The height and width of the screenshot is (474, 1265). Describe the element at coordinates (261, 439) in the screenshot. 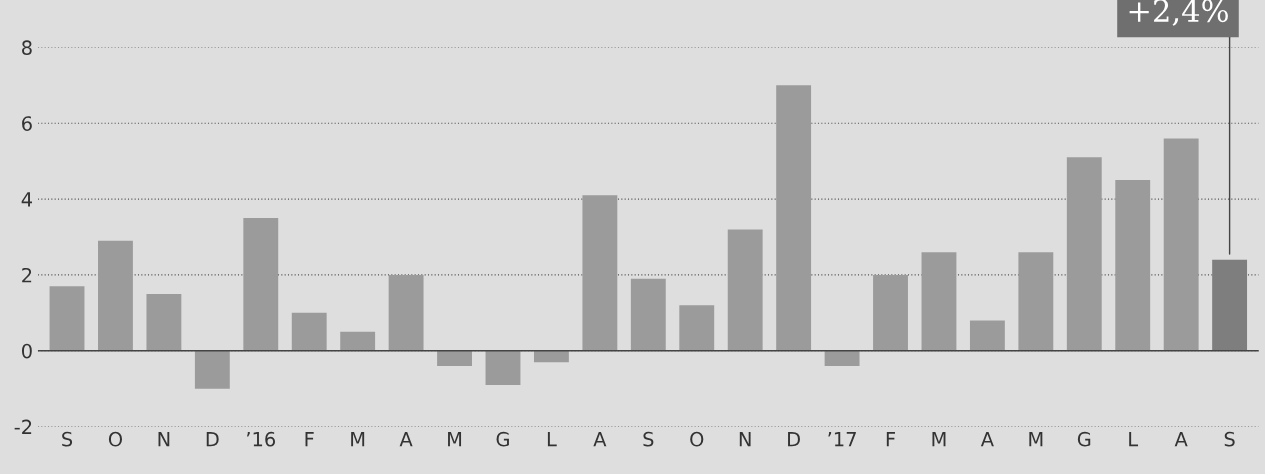

I see `x-tick-label: ’16` at that location.